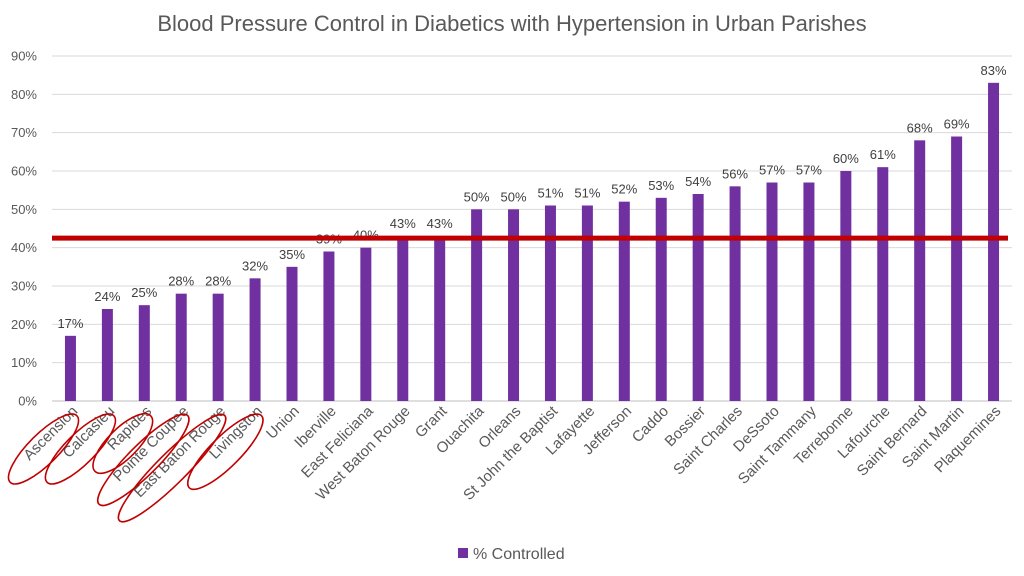 The image size is (1024, 576). I want to click on y-tick-label: 50%, so click(24, 209).